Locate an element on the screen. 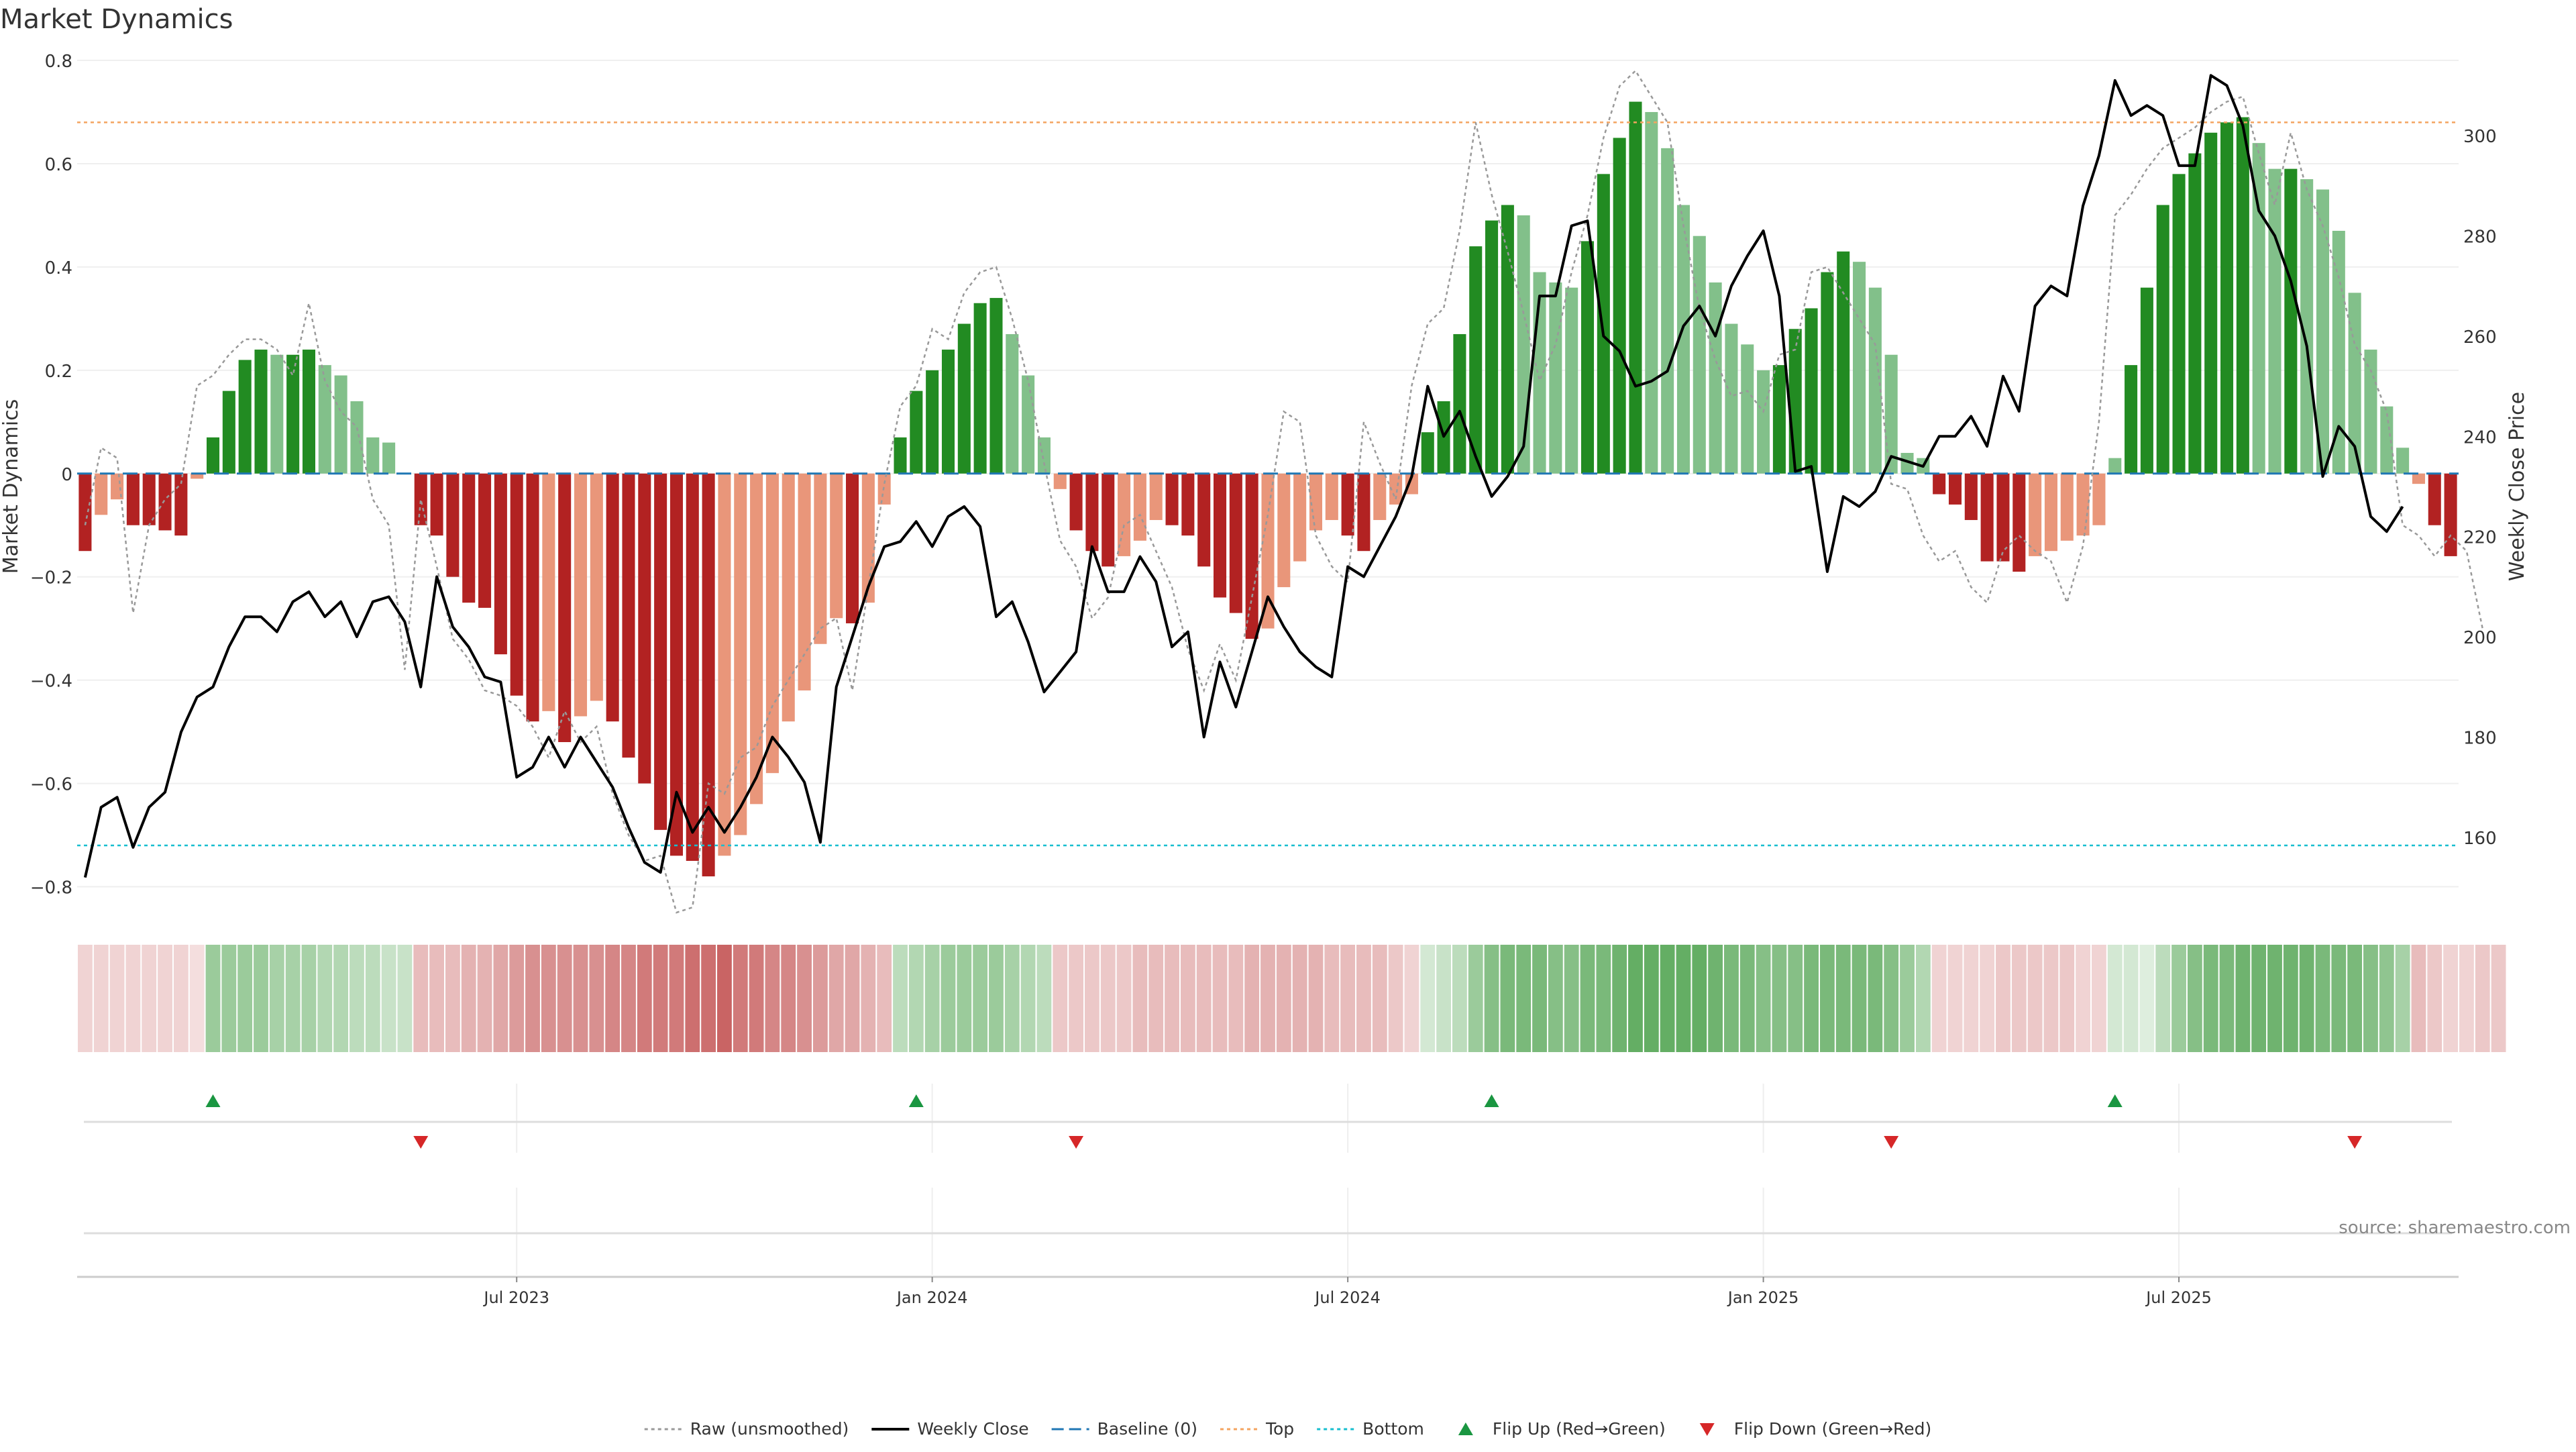 The image size is (2576, 1452). source-note: source: sharemaestro.com is located at coordinates (2455, 1228).